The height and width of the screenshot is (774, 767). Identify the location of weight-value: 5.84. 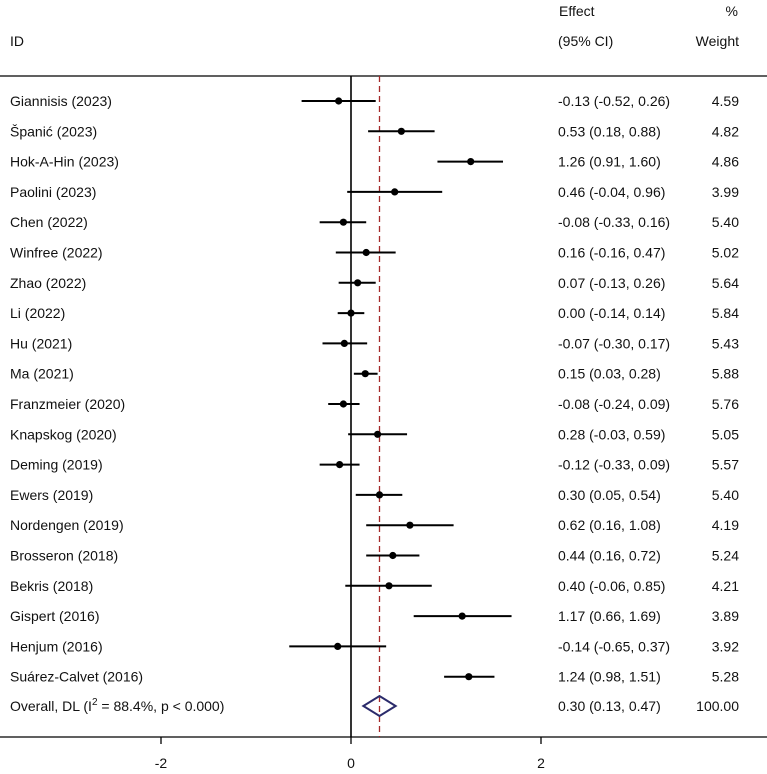
(725, 313).